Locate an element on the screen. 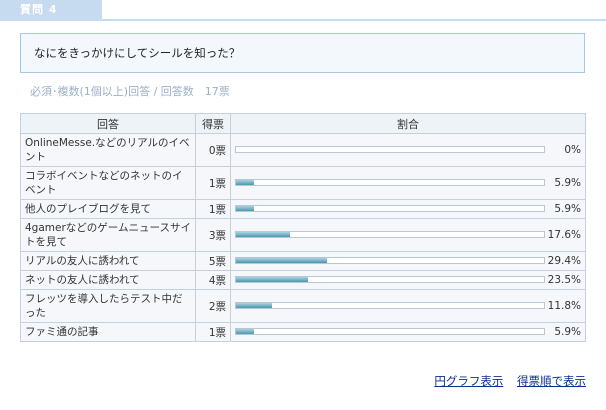 The width and height of the screenshot is (606, 410). answer-text: 4gamerなどのゲームニュースサイトを見て is located at coordinates (108, 235).